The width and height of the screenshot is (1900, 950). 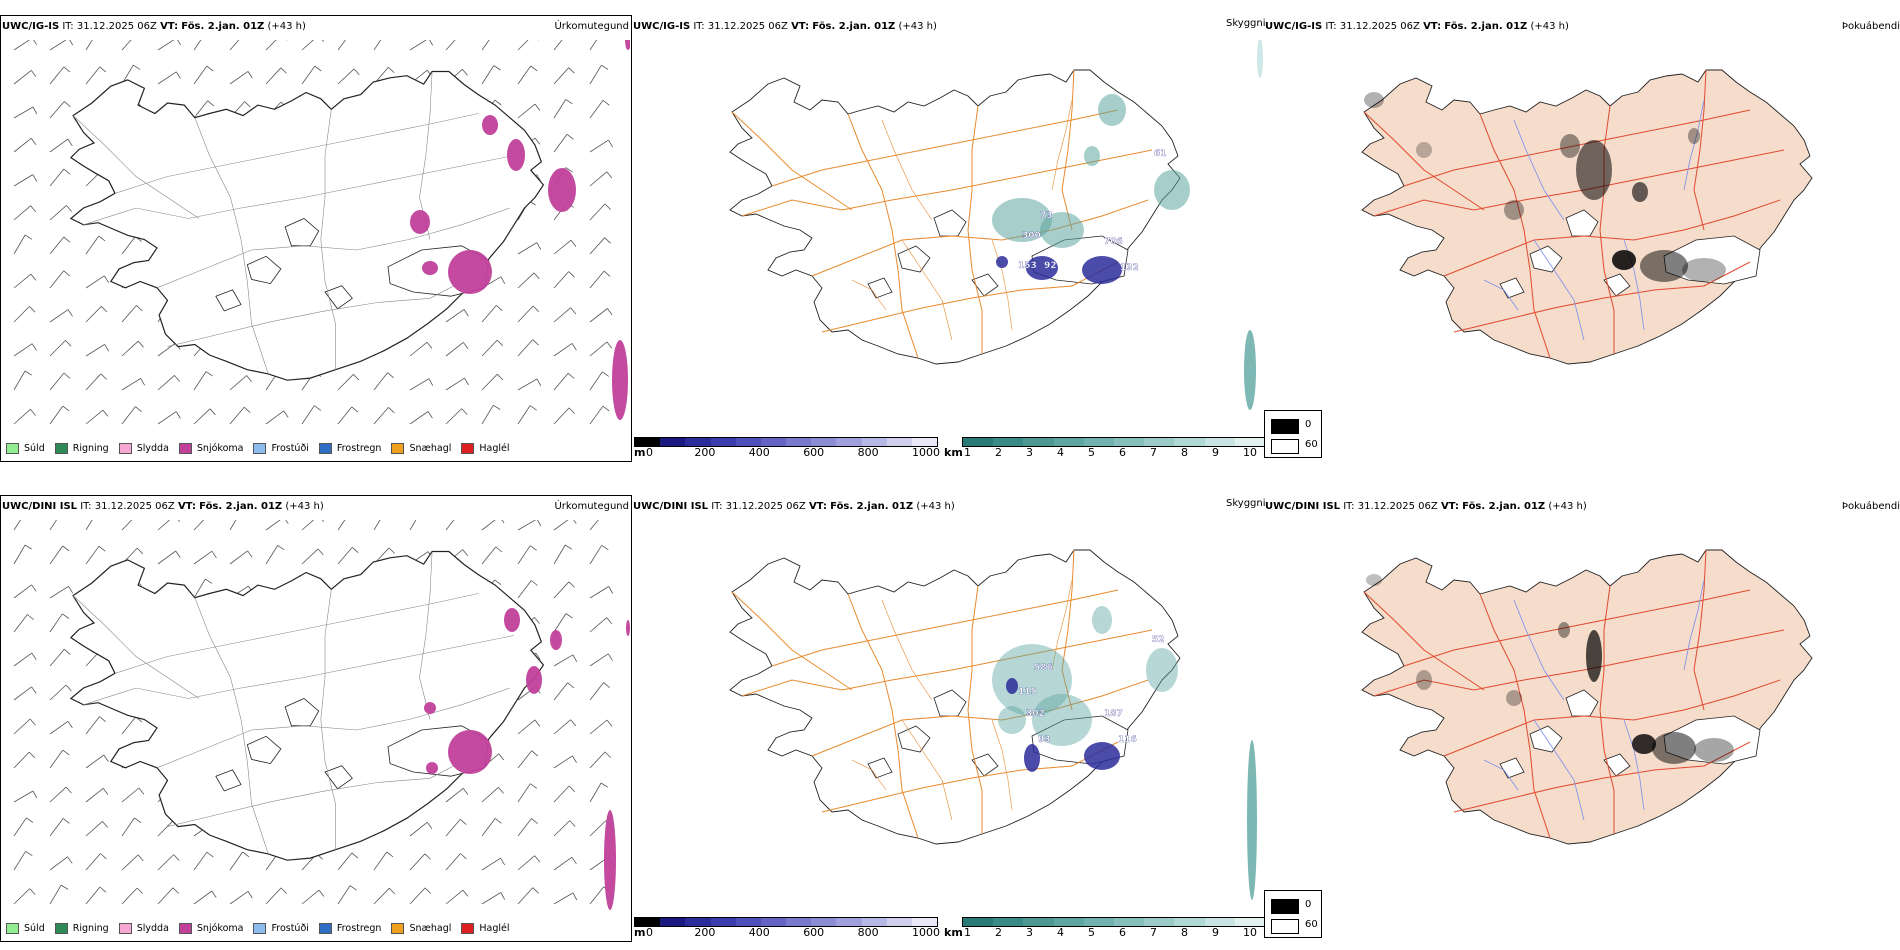 What do you see at coordinates (81, 928) in the screenshot?
I see `legend-item: Rigning` at bounding box center [81, 928].